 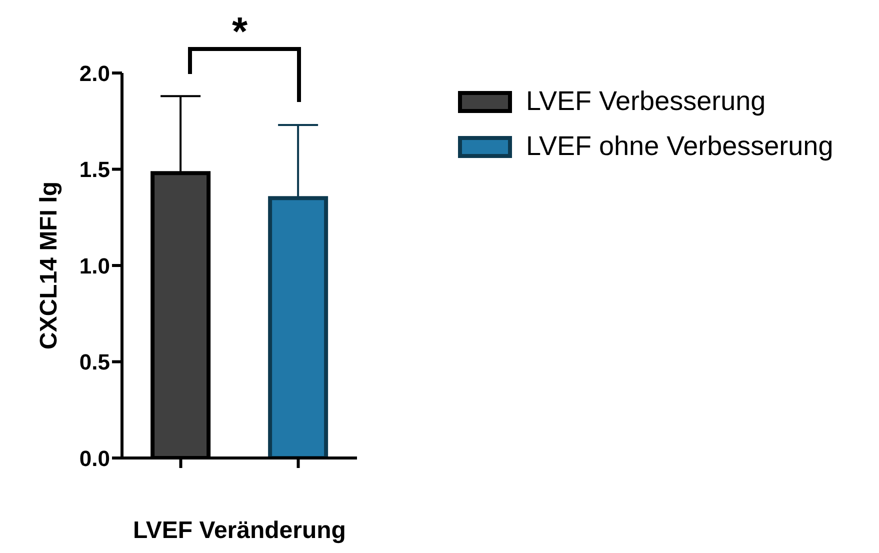 I want to click on y-axis-title: CXCL14 MFI lg, so click(x=49, y=265).